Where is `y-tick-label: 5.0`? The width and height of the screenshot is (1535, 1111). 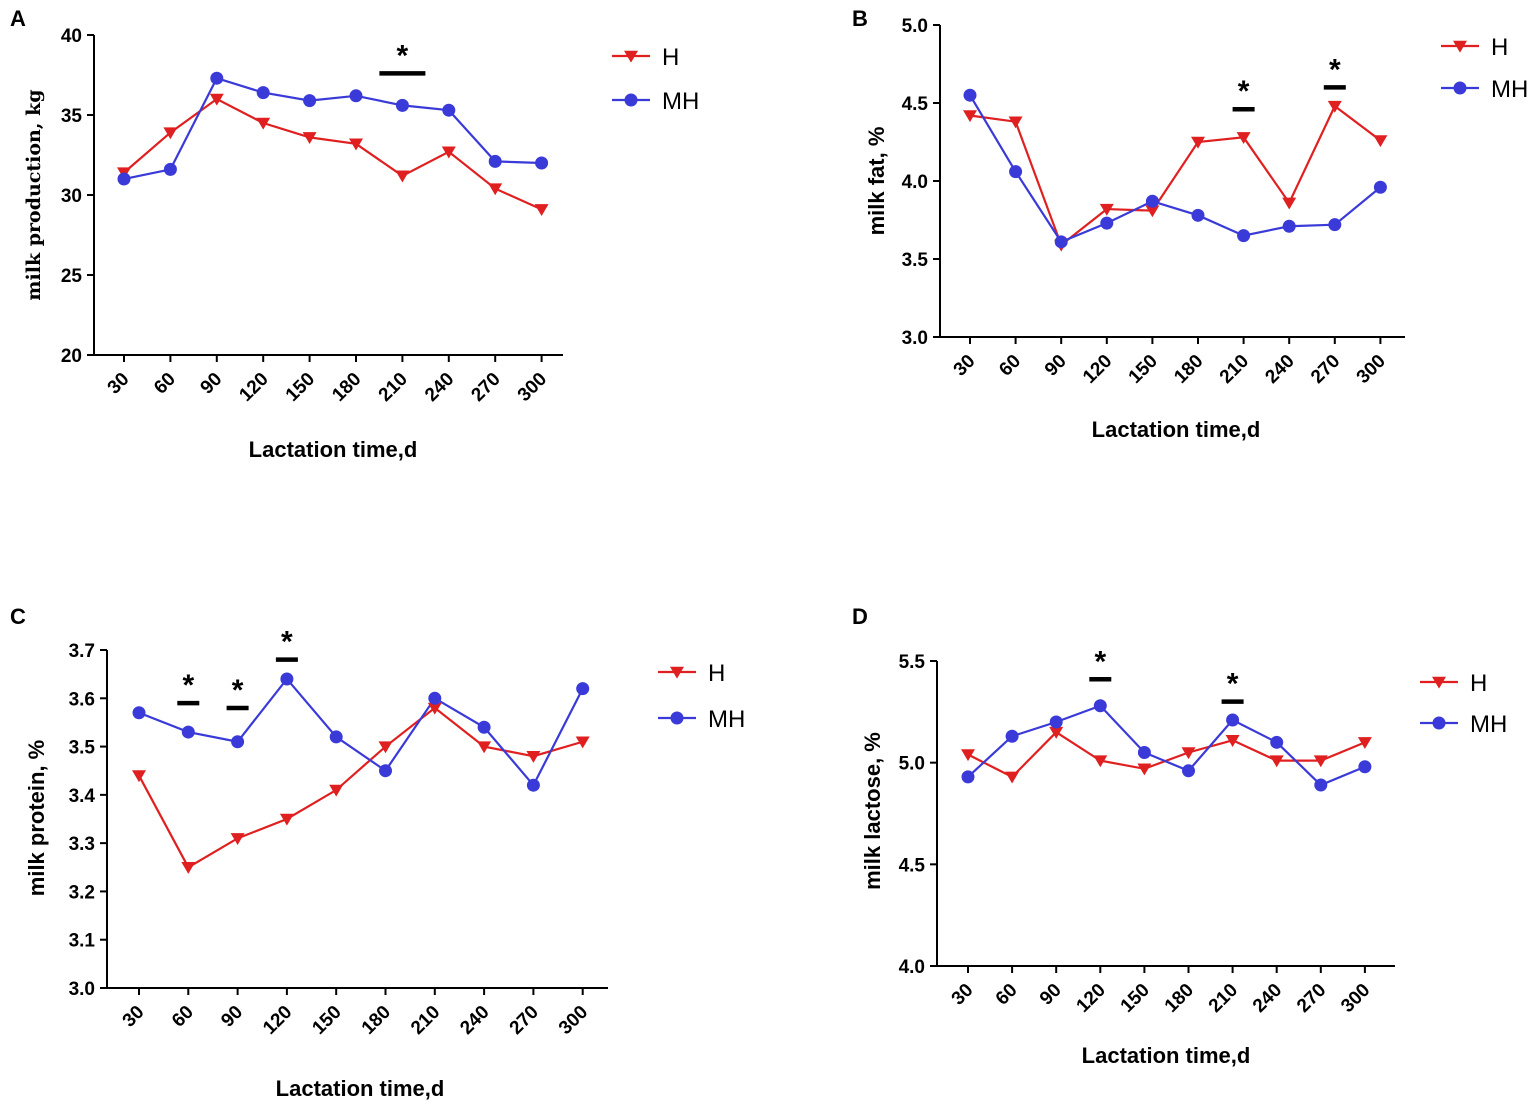 y-tick-label: 5.0 is located at coordinates (915, 26).